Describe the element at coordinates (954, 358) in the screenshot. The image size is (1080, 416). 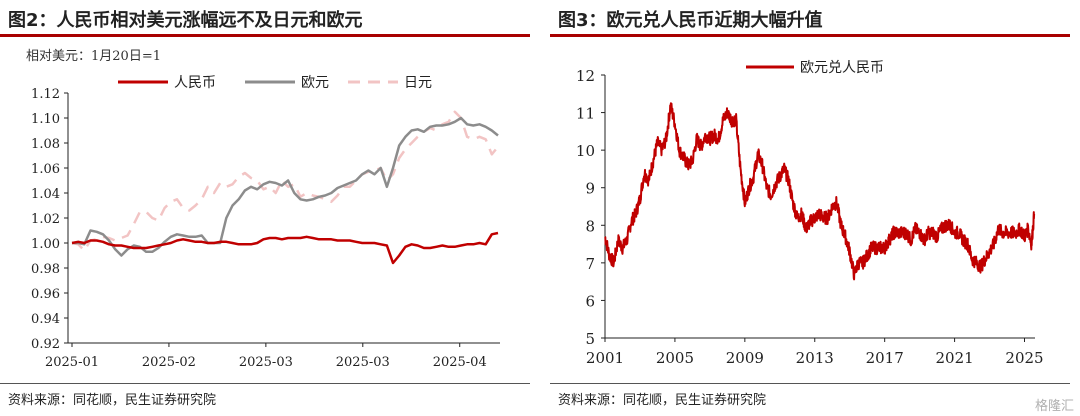
I see `right-x-tick-label-5: 2021` at that location.